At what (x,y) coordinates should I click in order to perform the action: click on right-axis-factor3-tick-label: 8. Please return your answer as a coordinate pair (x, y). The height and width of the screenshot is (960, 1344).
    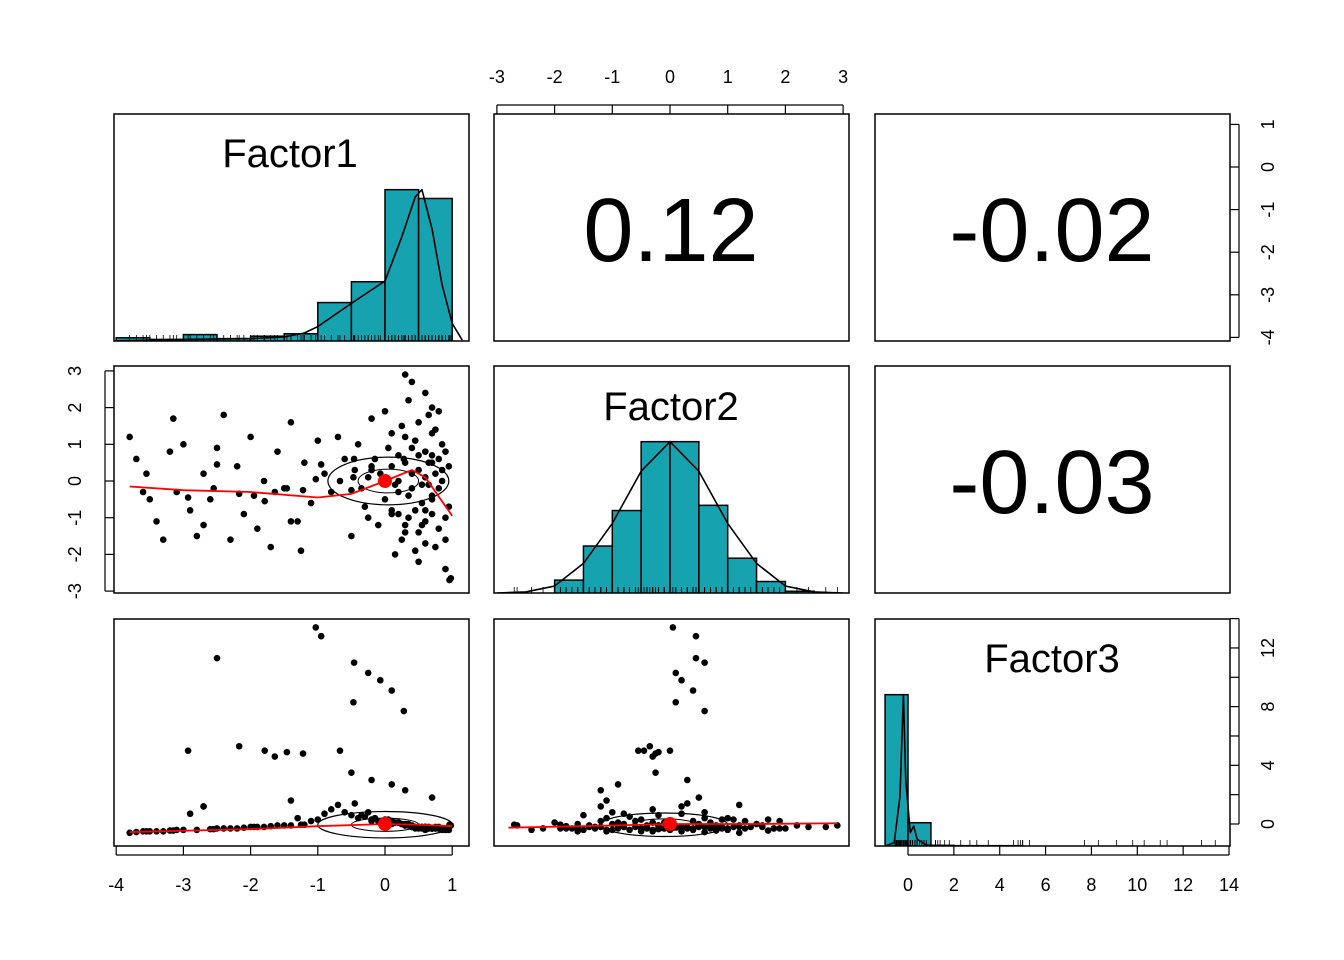
    Looking at the image, I should click on (1268, 707).